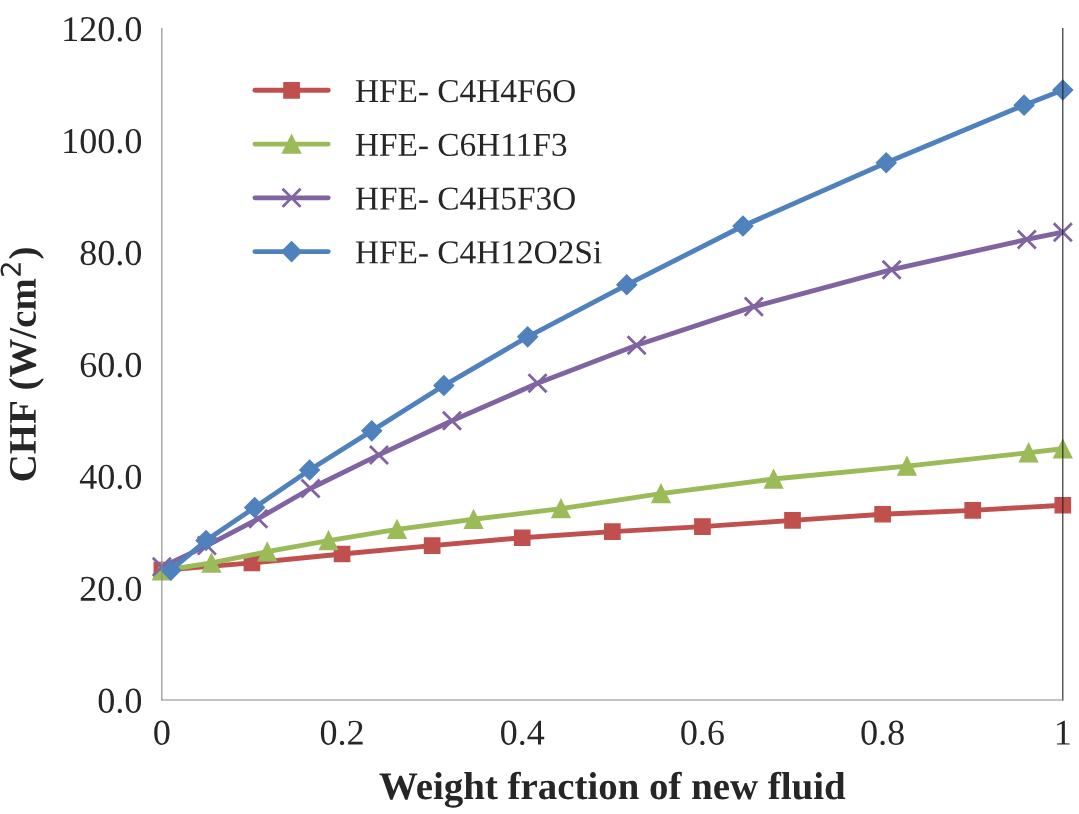 This screenshot has height=814, width=1079. I want to click on x-axis-title: Weight fraction of new fluid, so click(612, 789).